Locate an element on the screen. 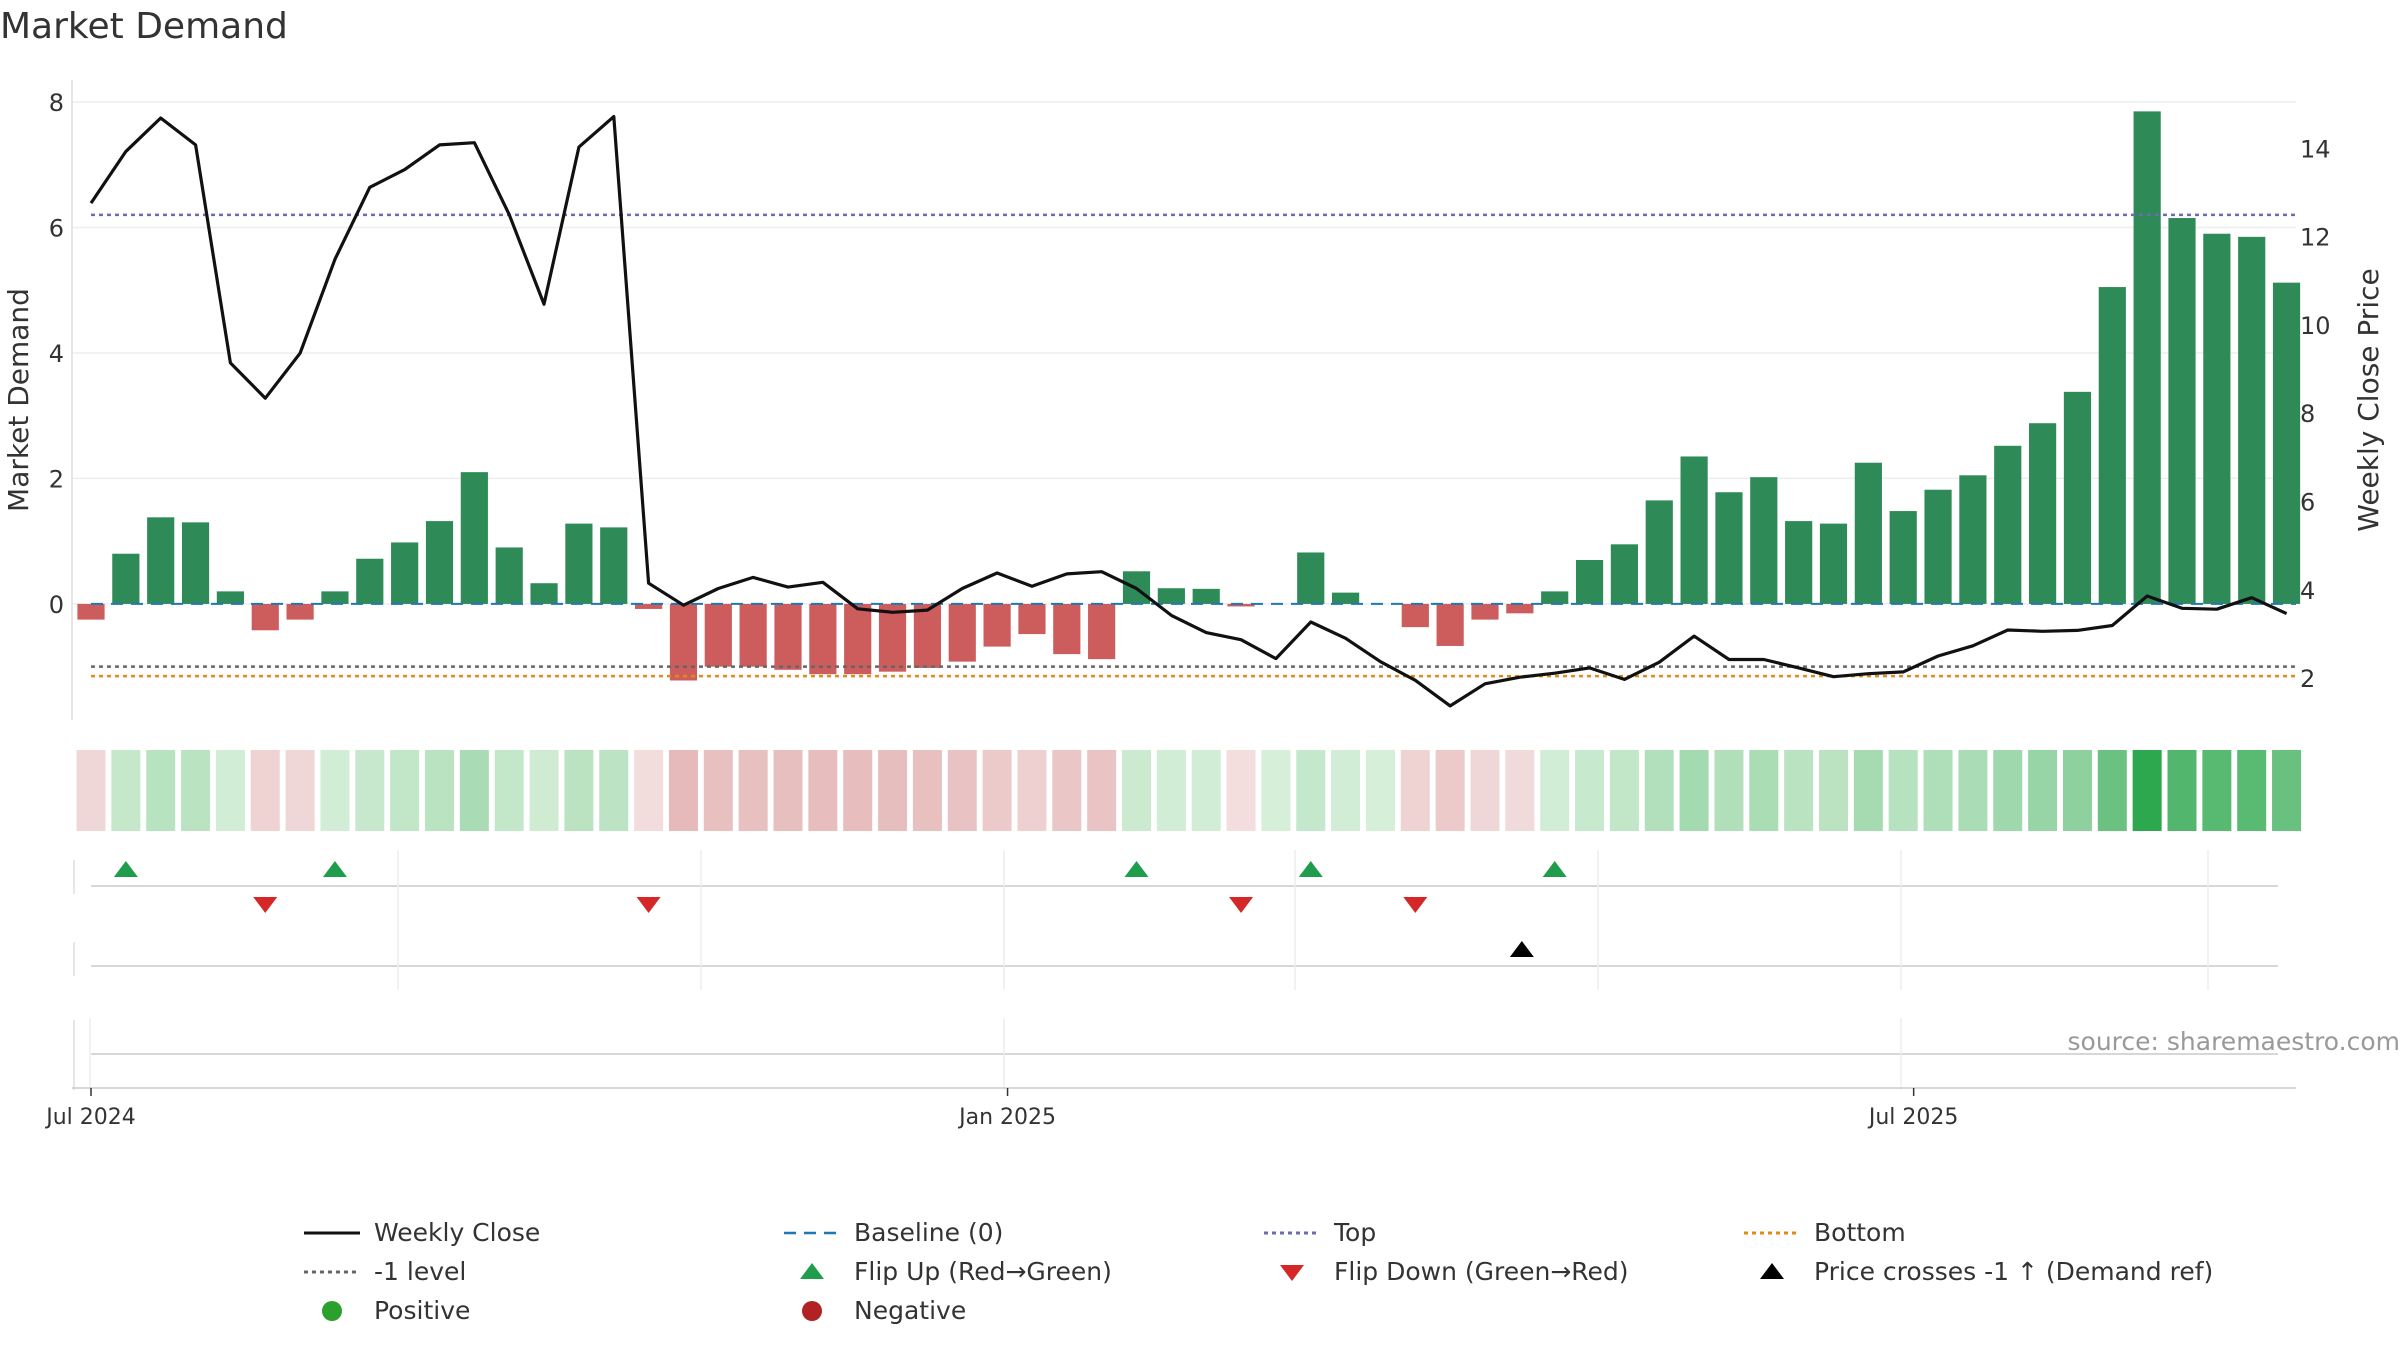 The image size is (2400, 1350). legend-label: Bottom is located at coordinates (1860, 1232).